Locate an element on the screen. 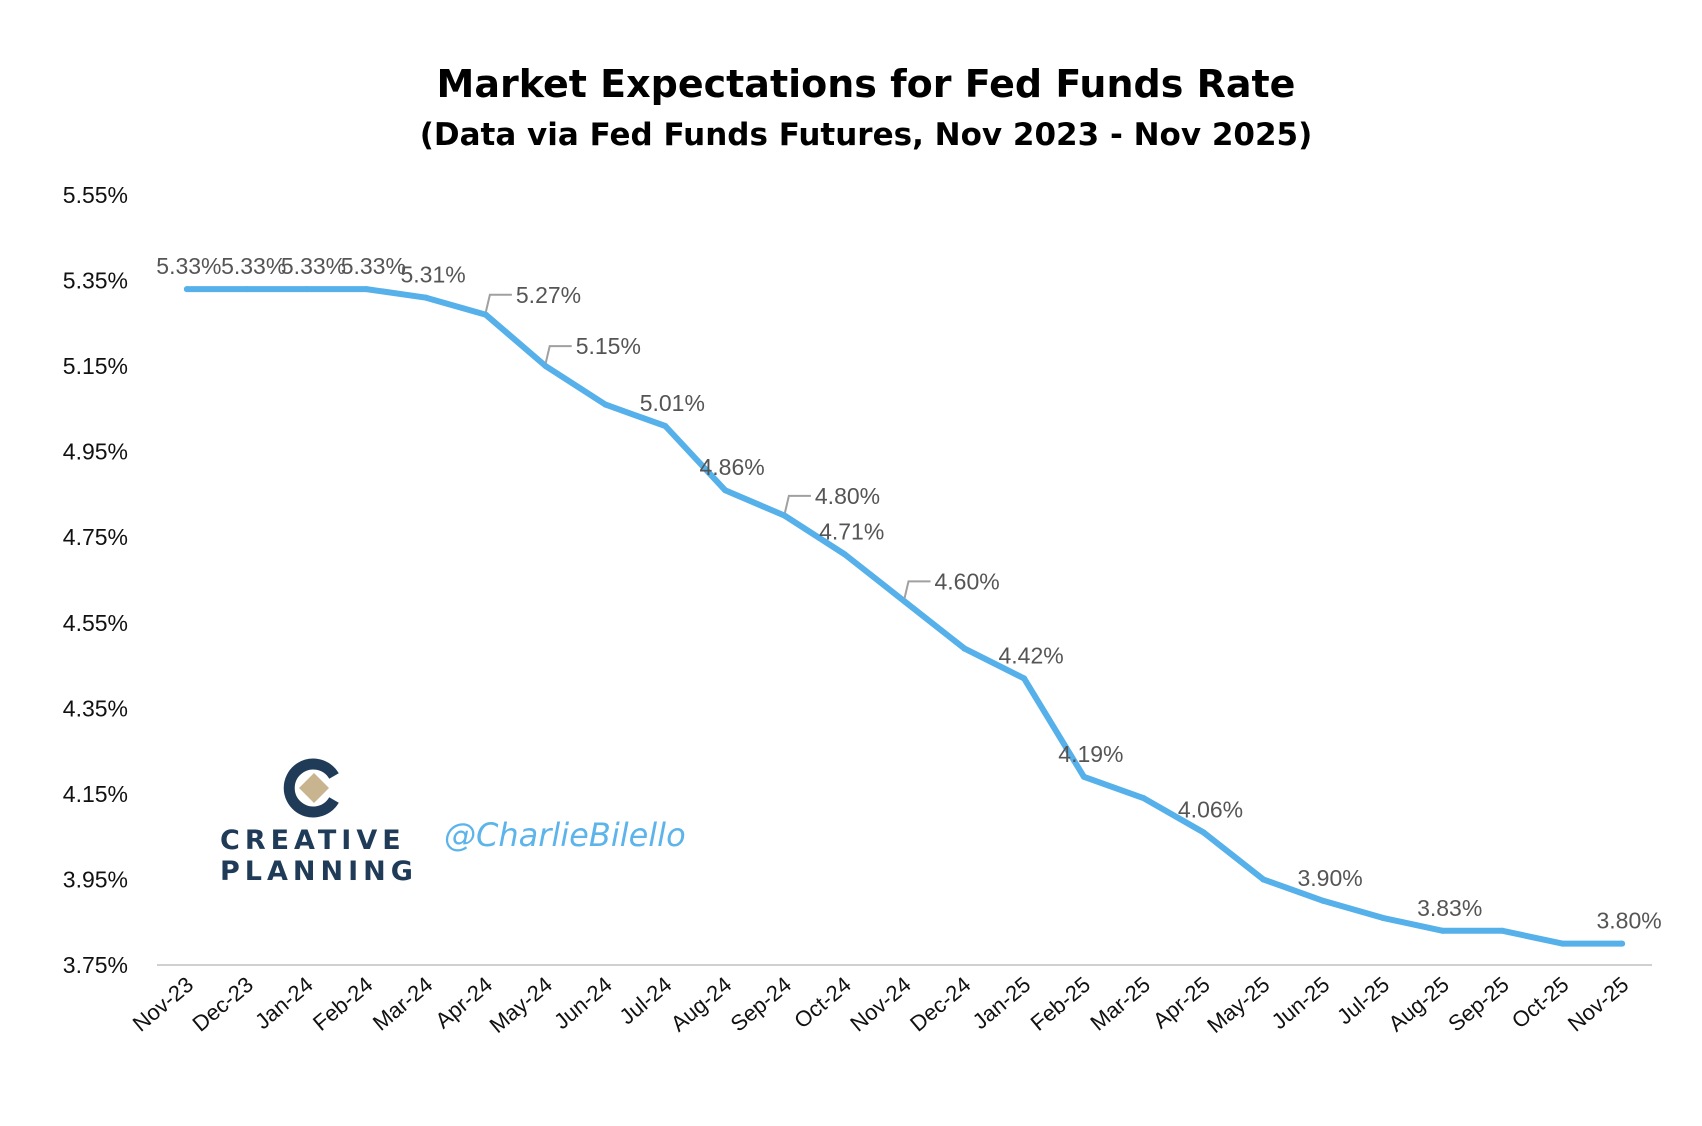 This screenshot has height=1126, width=1702. y-tick-label: 5.15% is located at coordinates (95, 366).